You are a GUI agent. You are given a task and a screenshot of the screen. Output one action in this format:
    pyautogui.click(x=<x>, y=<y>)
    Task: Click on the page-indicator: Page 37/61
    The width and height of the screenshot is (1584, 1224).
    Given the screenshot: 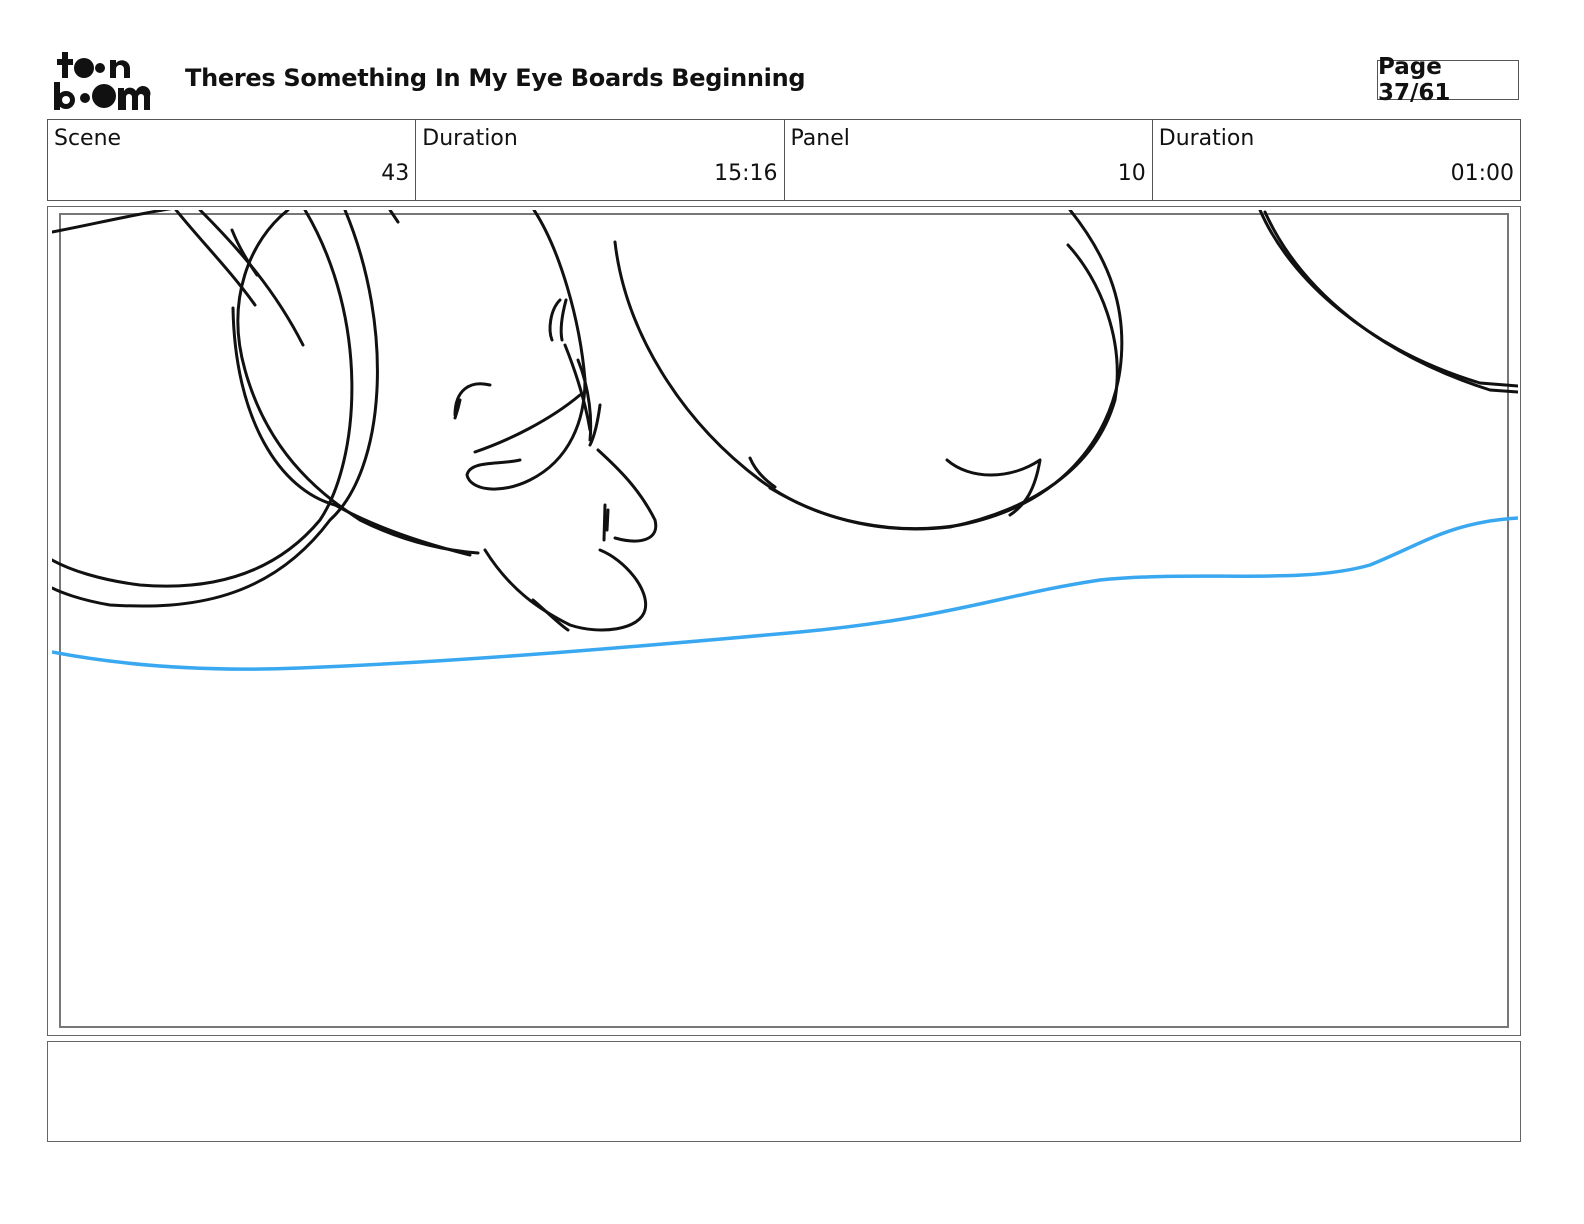 What is the action you would take?
    pyautogui.click(x=1448, y=80)
    